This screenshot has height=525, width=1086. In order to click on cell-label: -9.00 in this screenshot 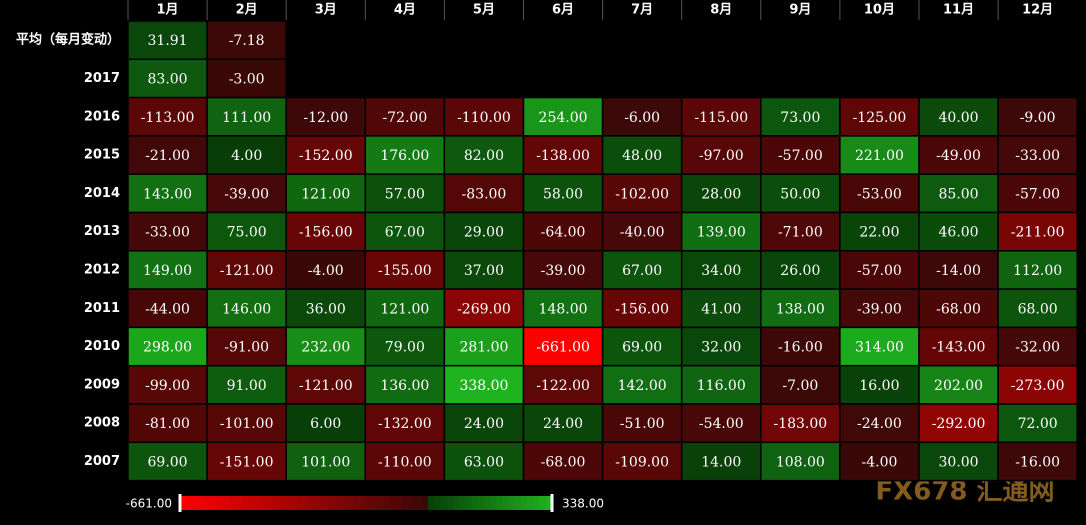, I will do `click(1038, 118)`.